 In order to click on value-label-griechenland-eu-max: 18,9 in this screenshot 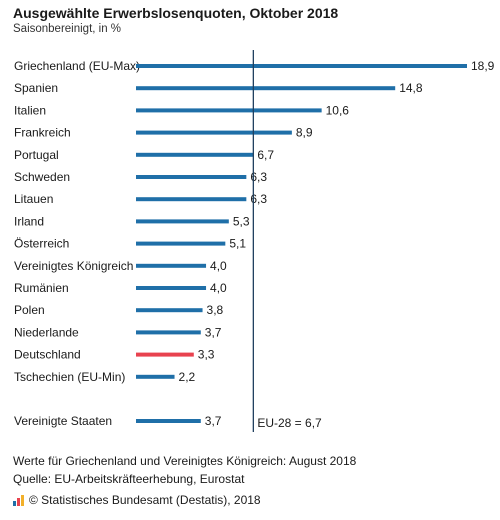, I will do `click(483, 66)`.